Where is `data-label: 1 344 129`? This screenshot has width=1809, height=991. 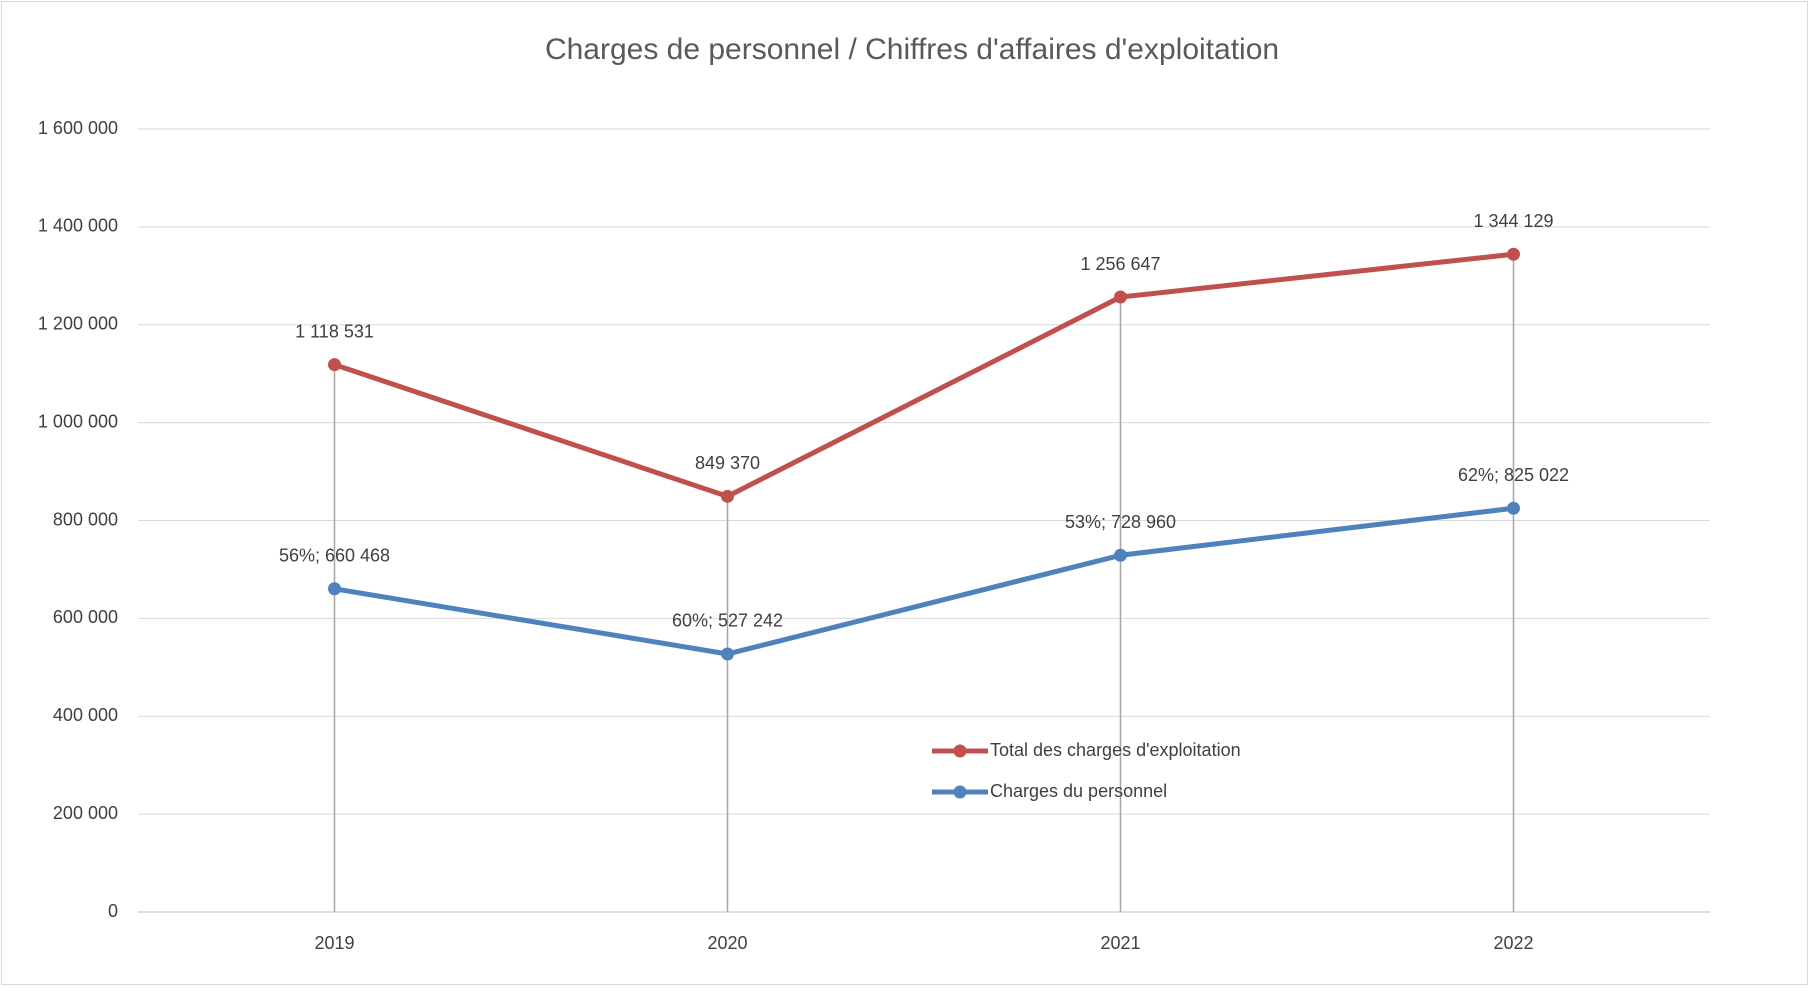 data-label: 1 344 129 is located at coordinates (1513, 221).